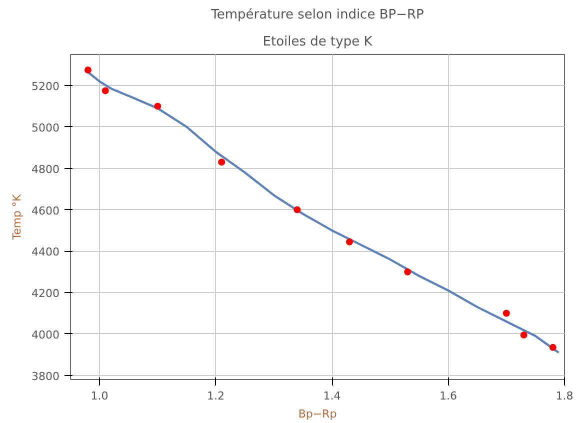  Describe the element at coordinates (46, 293) in the screenshot. I see `y-tick-label: 4200` at that location.